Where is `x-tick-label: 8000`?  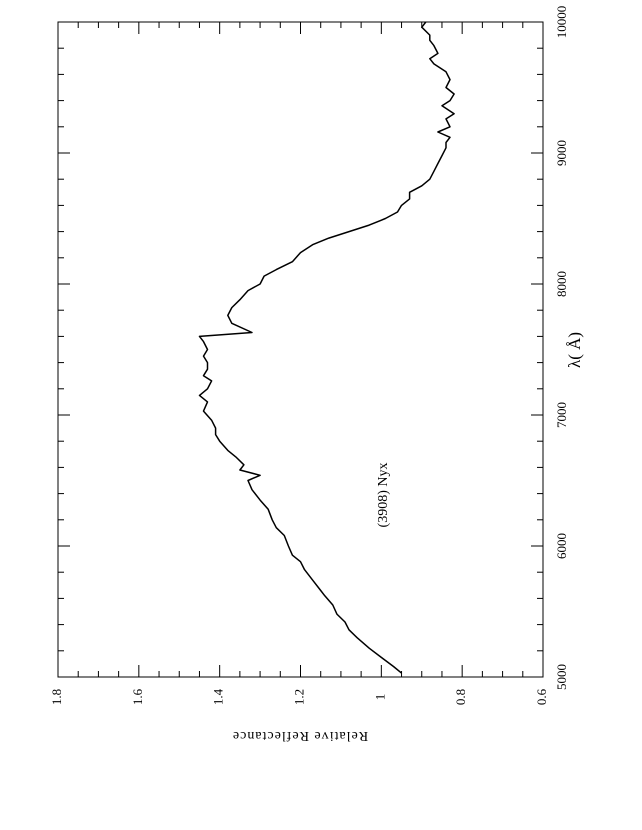
x-tick-label: 8000 is located at coordinates (561, 284).